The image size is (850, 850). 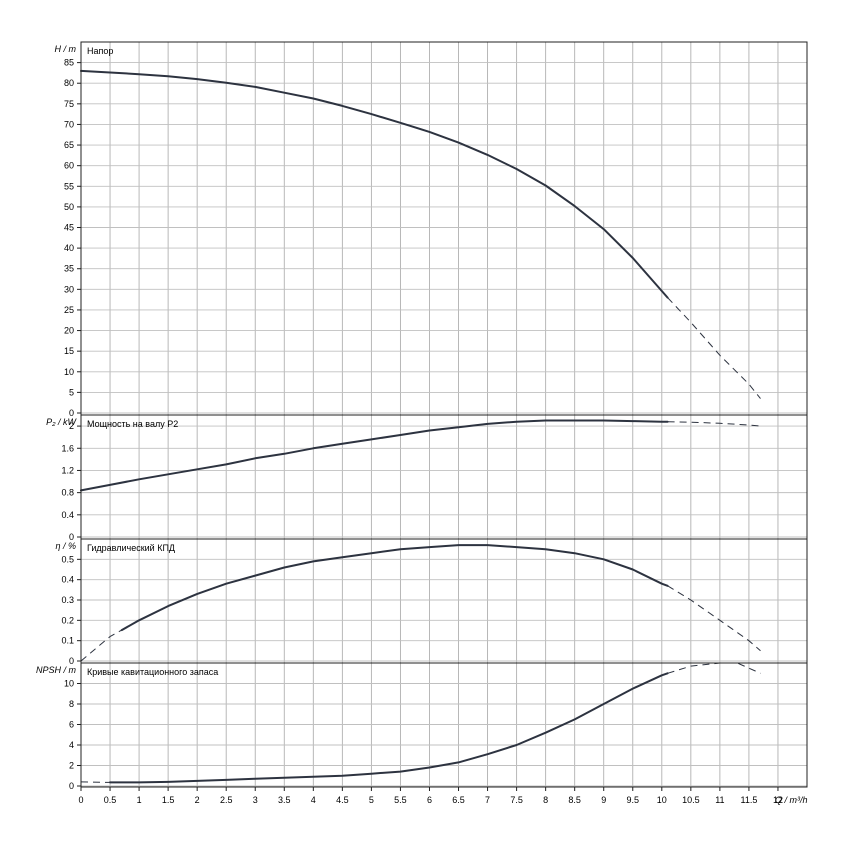 I want to click on x-tick-label: 10, so click(x=662, y=800).